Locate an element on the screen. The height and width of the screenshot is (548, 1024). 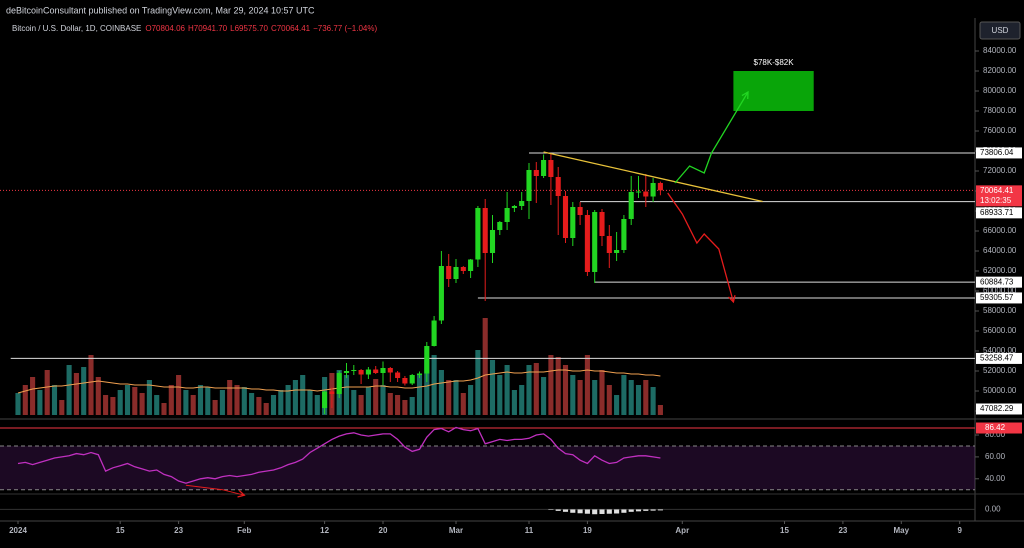
x-tick-label: 12 is located at coordinates (324, 530).